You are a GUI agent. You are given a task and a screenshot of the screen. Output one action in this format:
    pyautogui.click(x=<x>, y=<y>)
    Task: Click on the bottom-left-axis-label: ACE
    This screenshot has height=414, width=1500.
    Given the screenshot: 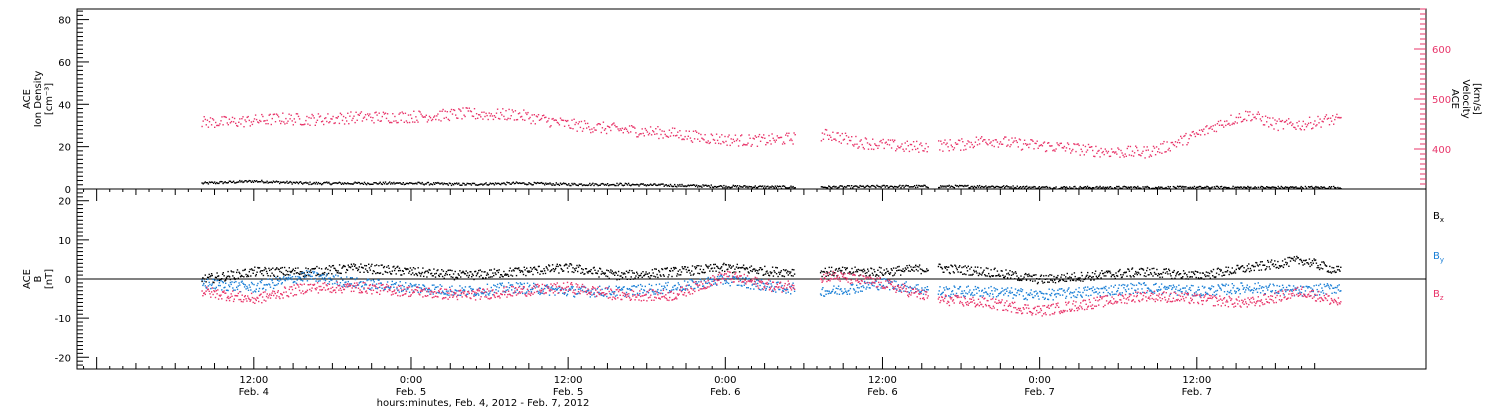 What is the action you would take?
    pyautogui.click(x=27, y=279)
    